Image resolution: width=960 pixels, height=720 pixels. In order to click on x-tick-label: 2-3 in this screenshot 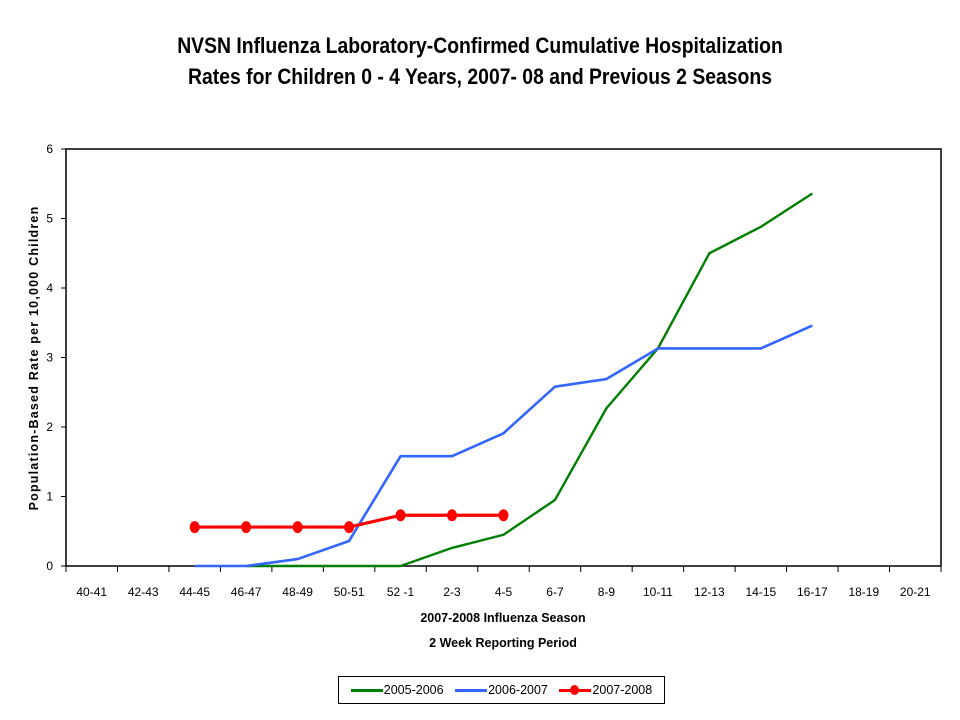, I will do `click(452, 592)`.